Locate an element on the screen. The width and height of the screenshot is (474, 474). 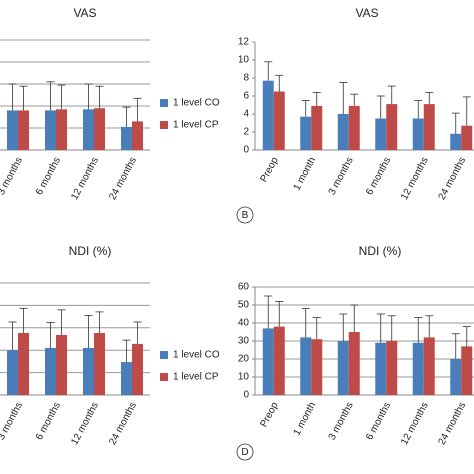
y-tick-label: 8 is located at coordinates (246, 78).